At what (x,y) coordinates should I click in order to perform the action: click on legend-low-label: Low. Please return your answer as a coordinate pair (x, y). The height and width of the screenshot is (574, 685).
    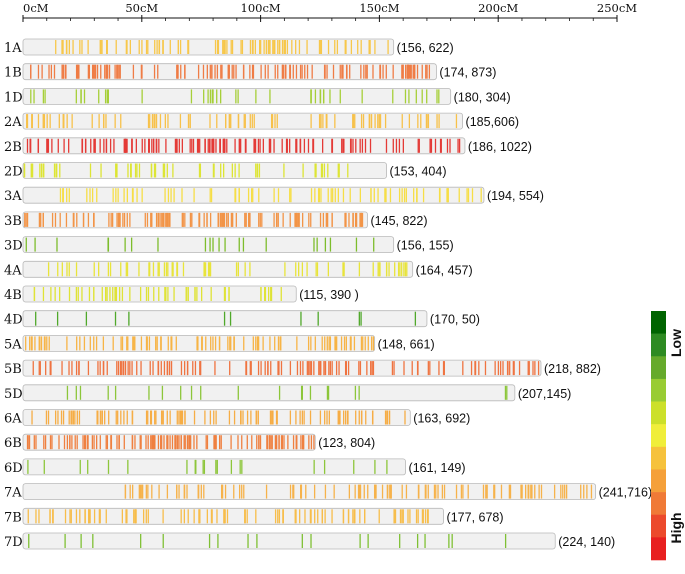
    Looking at the image, I should click on (676, 343).